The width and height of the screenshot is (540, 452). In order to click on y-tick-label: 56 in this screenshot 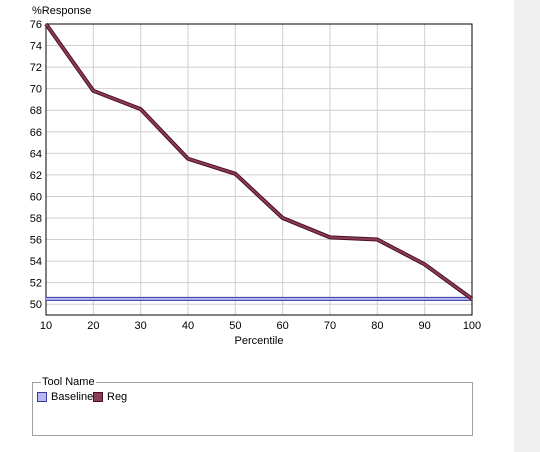, I will do `click(36, 241)`.